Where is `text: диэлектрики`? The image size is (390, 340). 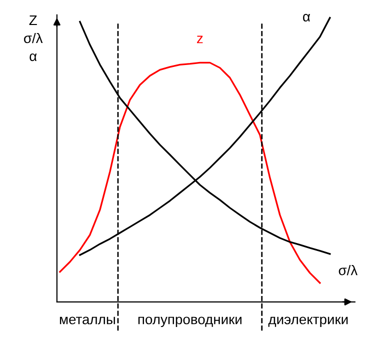
text: диэлектрики is located at coordinates (308, 322).